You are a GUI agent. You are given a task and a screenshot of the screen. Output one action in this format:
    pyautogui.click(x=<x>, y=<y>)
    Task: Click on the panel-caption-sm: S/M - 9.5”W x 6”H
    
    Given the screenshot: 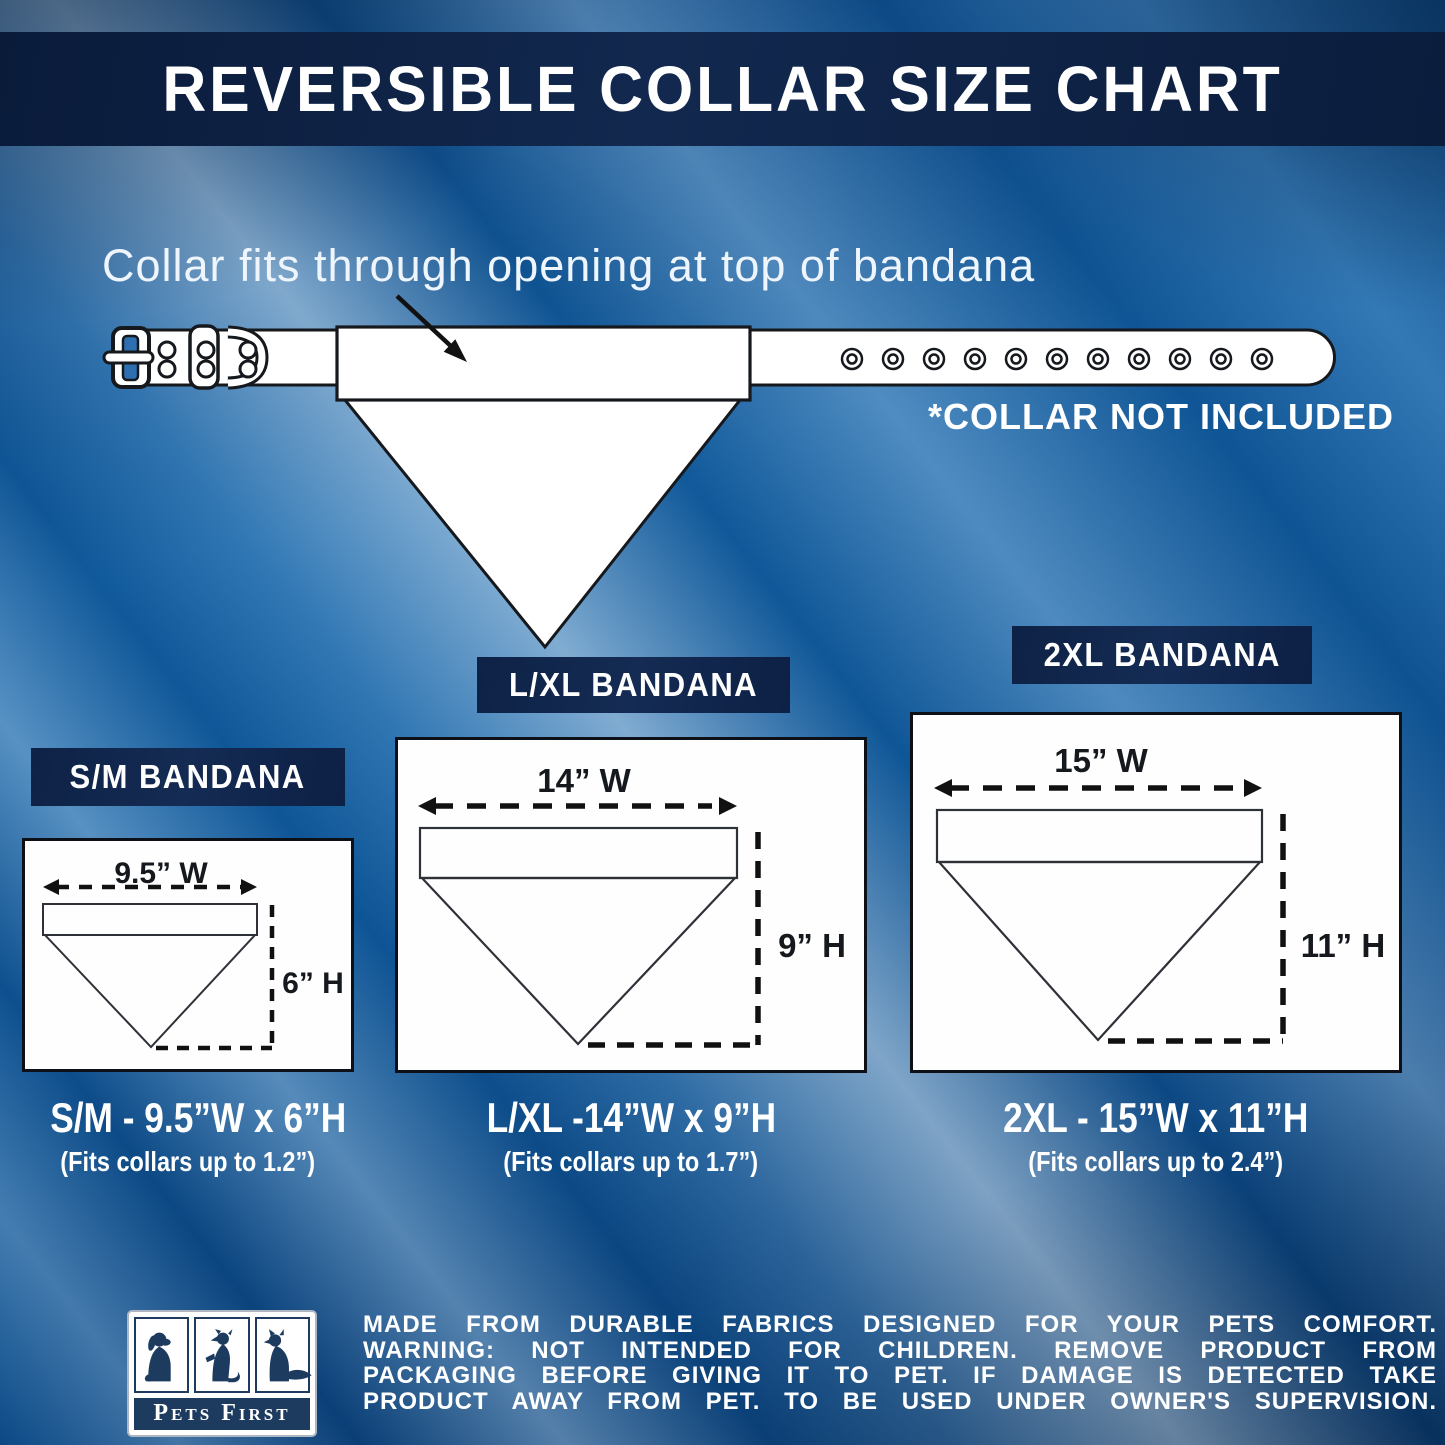 What is the action you would take?
    pyautogui.click(x=198, y=1117)
    